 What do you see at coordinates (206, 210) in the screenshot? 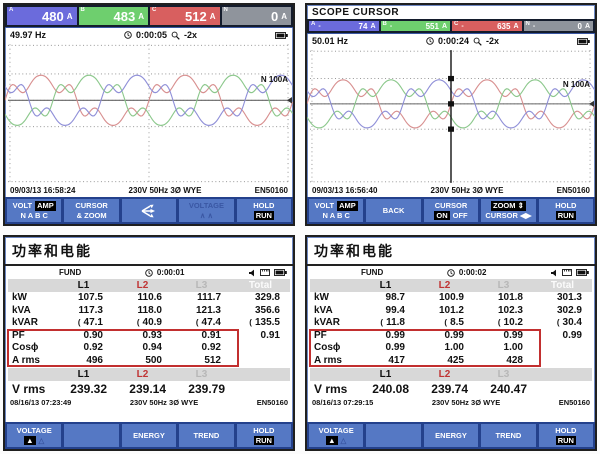
I see `softkey-voltage: VOLTAGE ∧ ∧` at bounding box center [206, 210].